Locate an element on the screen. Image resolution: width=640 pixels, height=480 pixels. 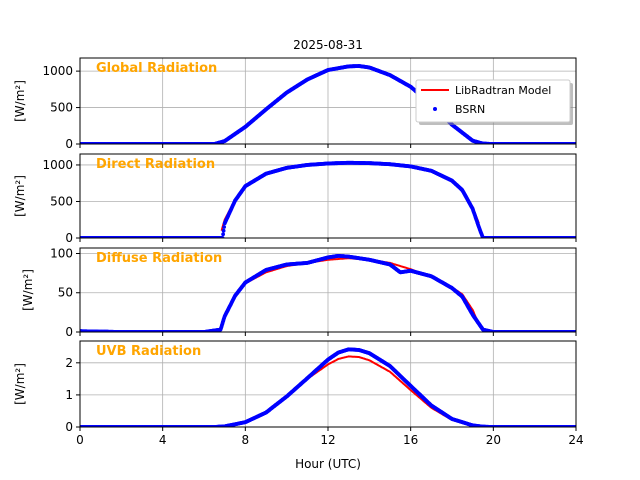
legend-bsrn-label: BSRN is located at coordinates (470, 109).